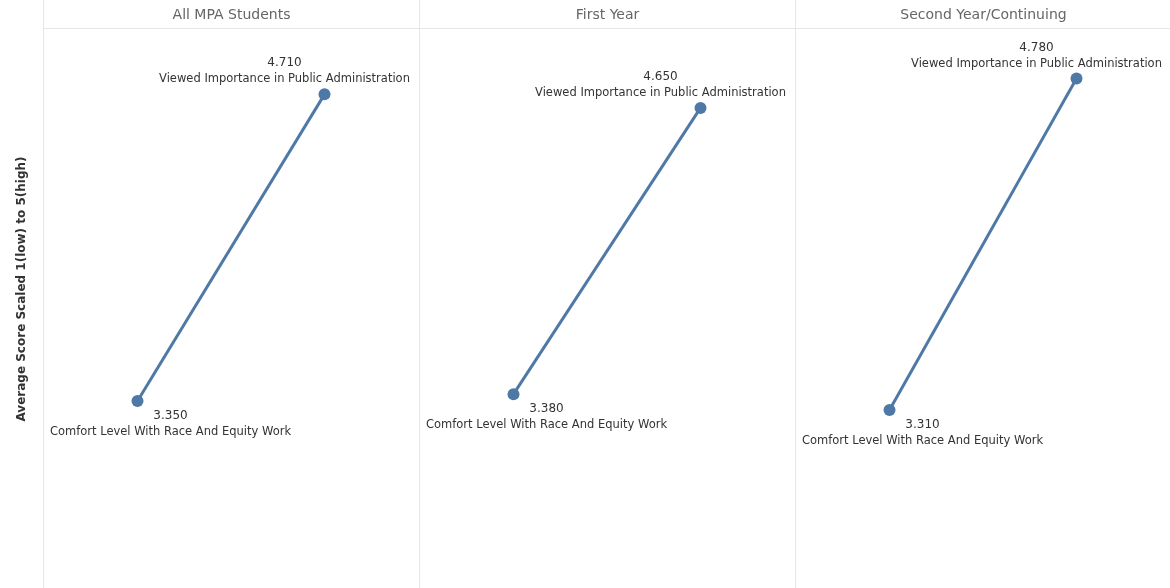 Image resolution: width=1170 pixels, height=588 pixels. I want to click on data-label: 4.780, so click(1036, 46).